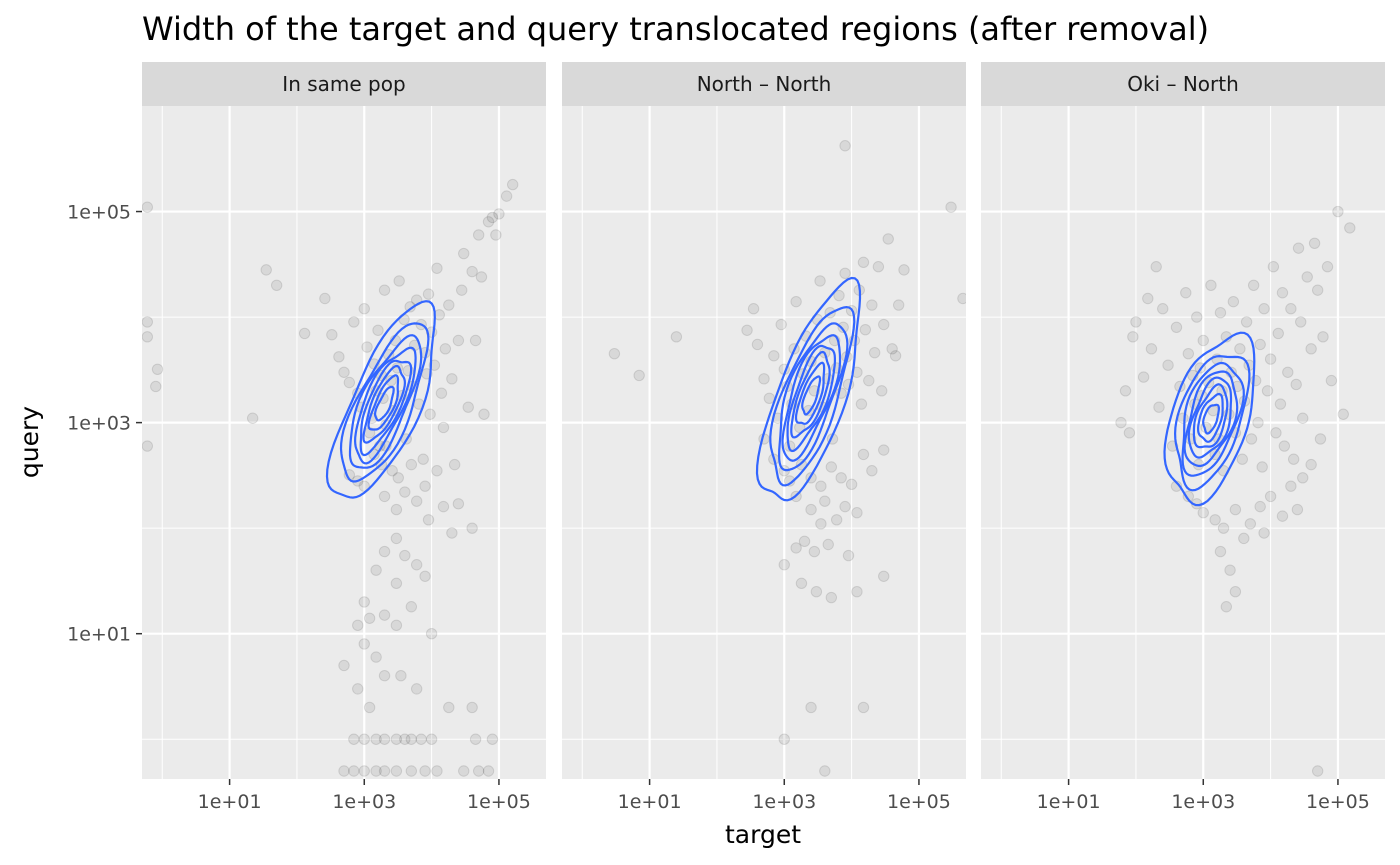 This screenshot has height=865, width=1400. Describe the element at coordinates (1338, 802) in the screenshot. I see `x-tick-label: 1e+05` at that location.